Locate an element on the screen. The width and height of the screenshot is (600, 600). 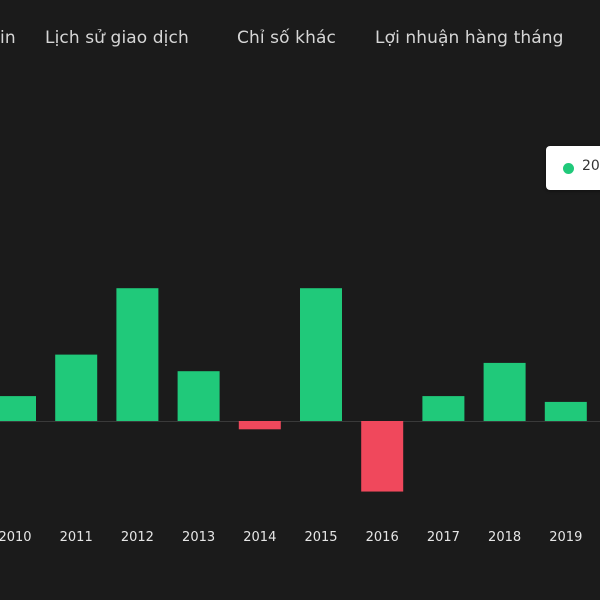
tab-monthly-profit: Lợi nhuận hàng tháng is located at coordinates (469, 38).